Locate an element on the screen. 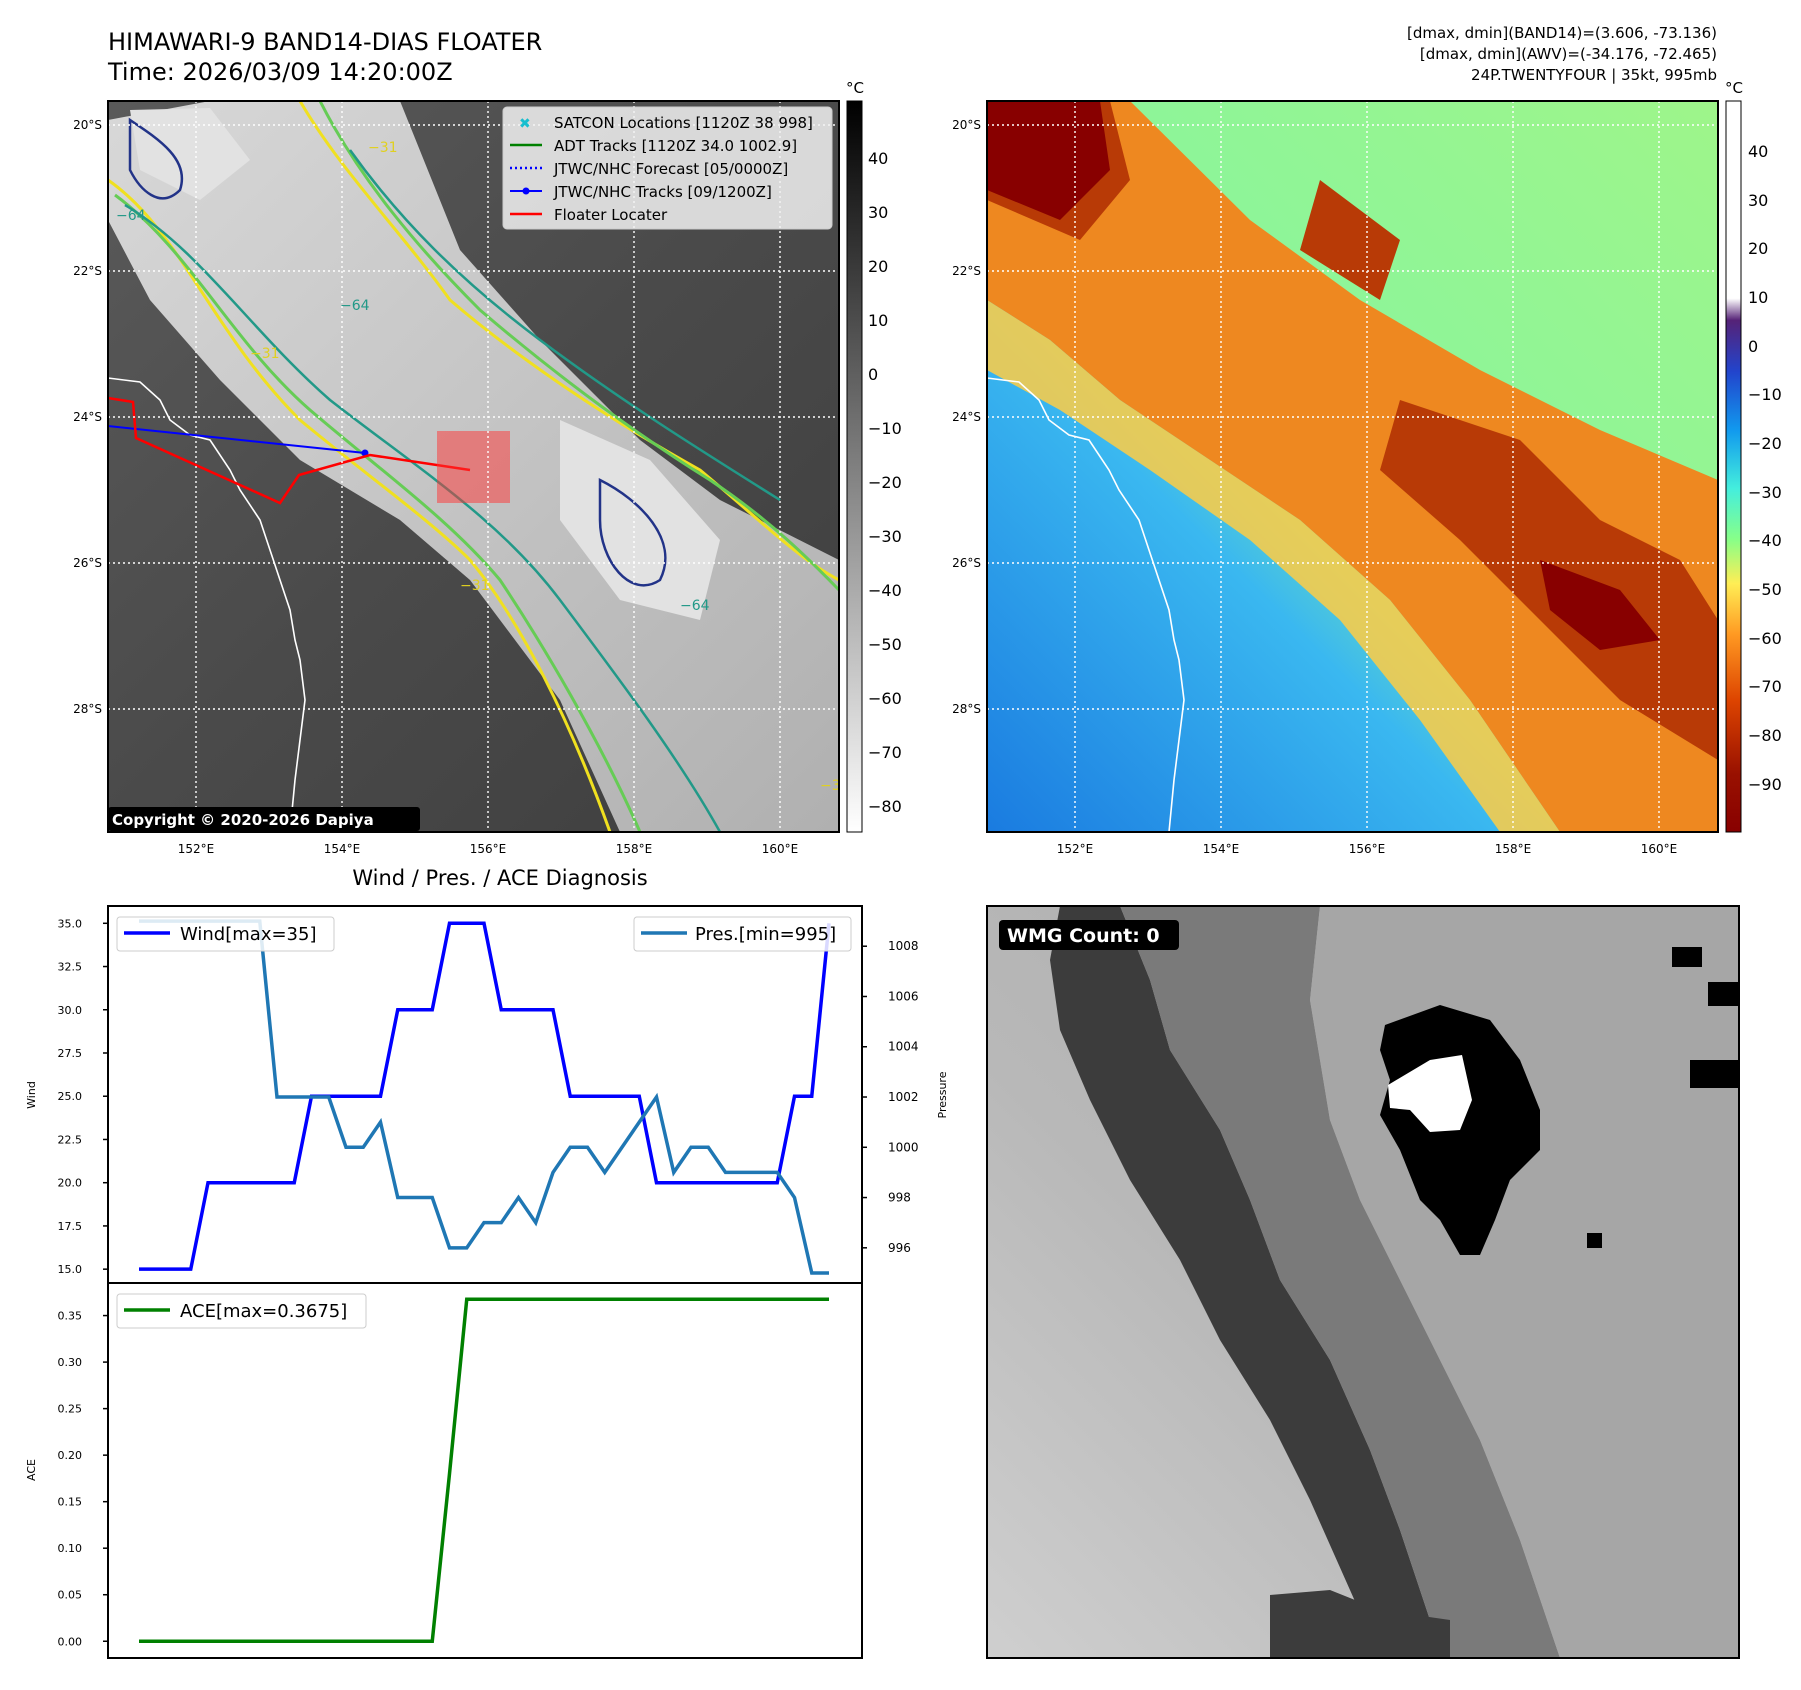 The width and height of the screenshot is (1801, 1690). ir-cloud-core is located at coordinates (425, 364).